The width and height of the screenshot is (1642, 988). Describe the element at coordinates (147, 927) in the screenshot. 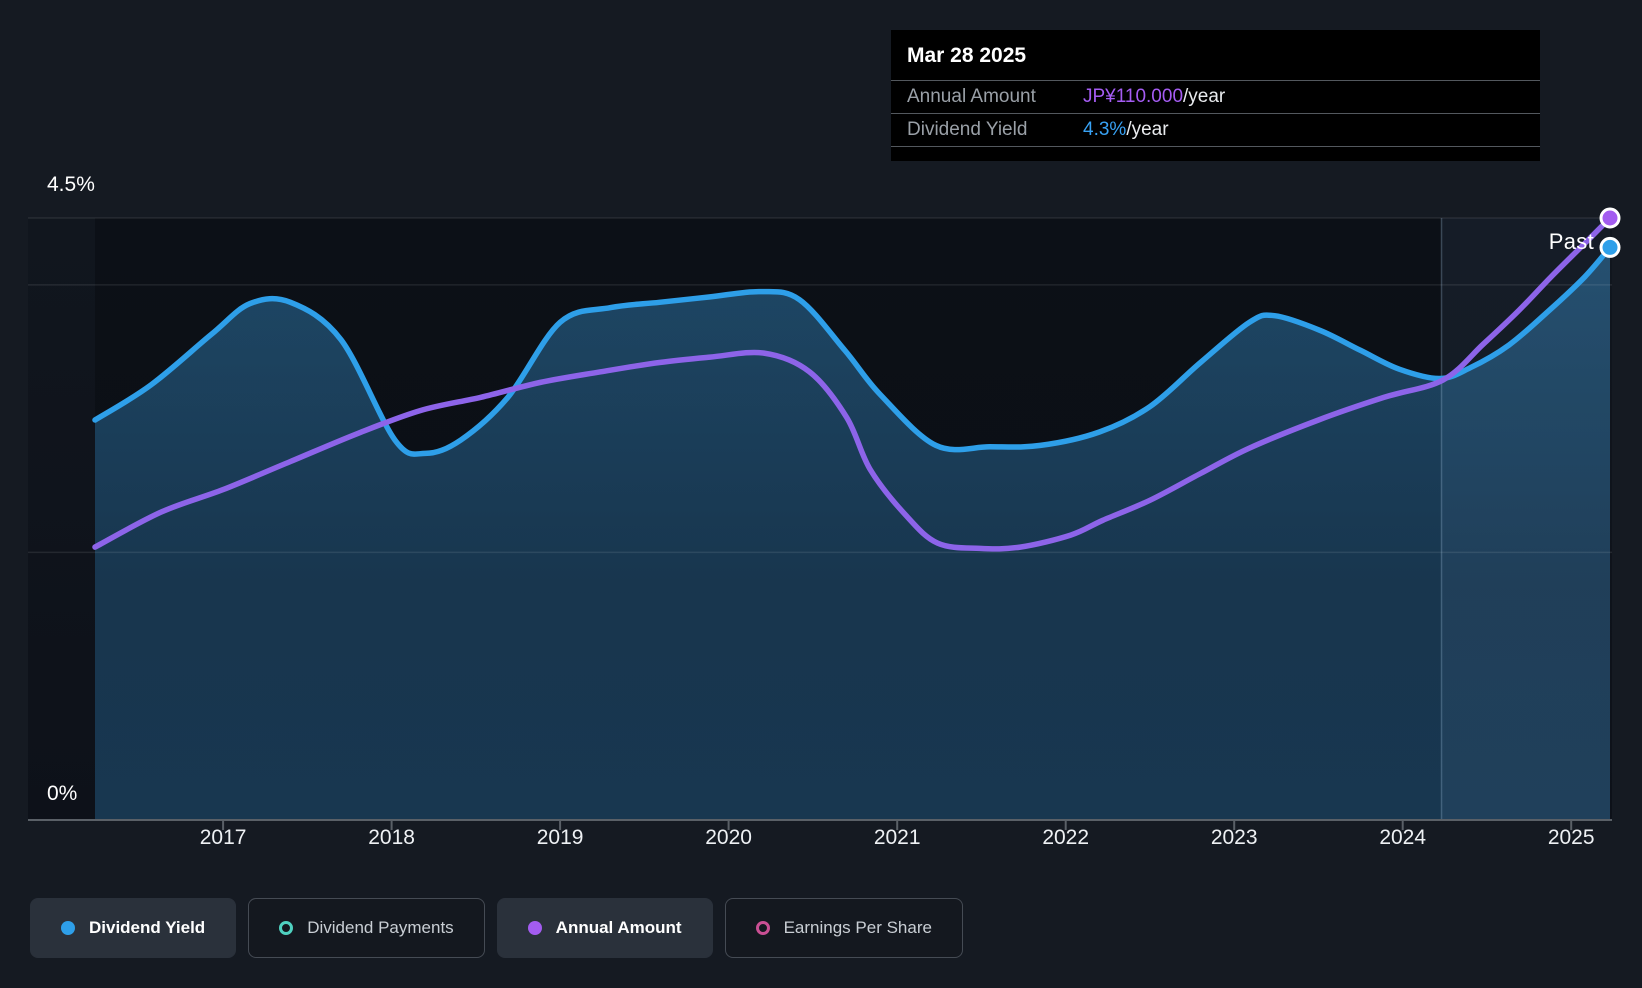

I see `legend-label-dividend-yield: Dividend Yield` at that location.